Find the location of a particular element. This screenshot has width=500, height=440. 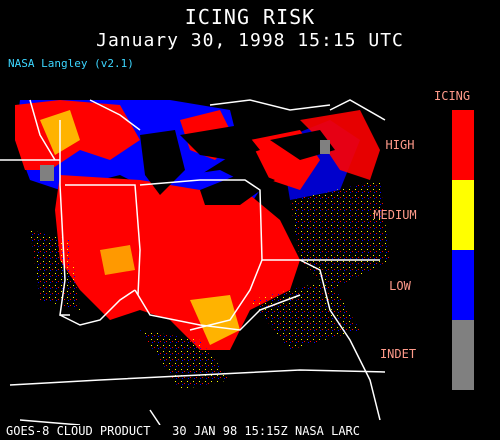

legend-label-indet: INDET is located at coordinates (398, 354).